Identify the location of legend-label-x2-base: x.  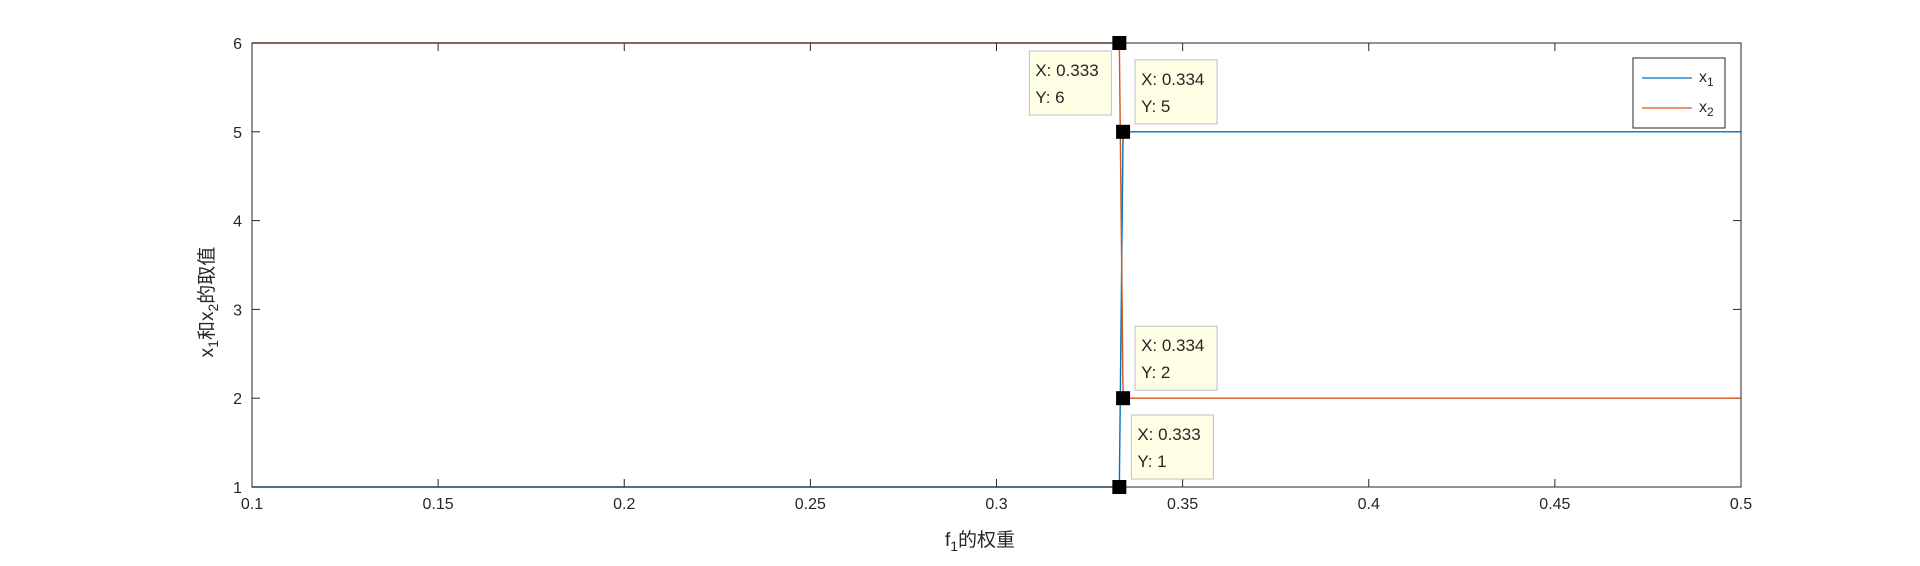
(1703, 107).